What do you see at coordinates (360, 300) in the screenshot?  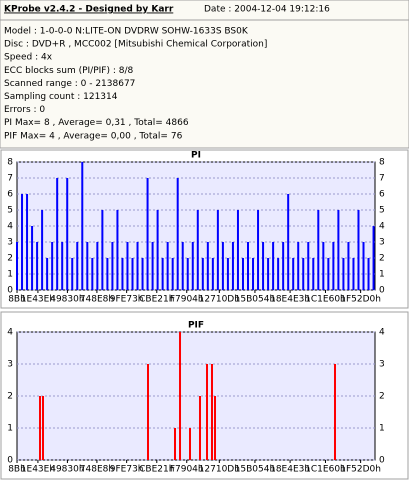 I see `x-tick-label: 1F52D0h` at bounding box center [360, 300].